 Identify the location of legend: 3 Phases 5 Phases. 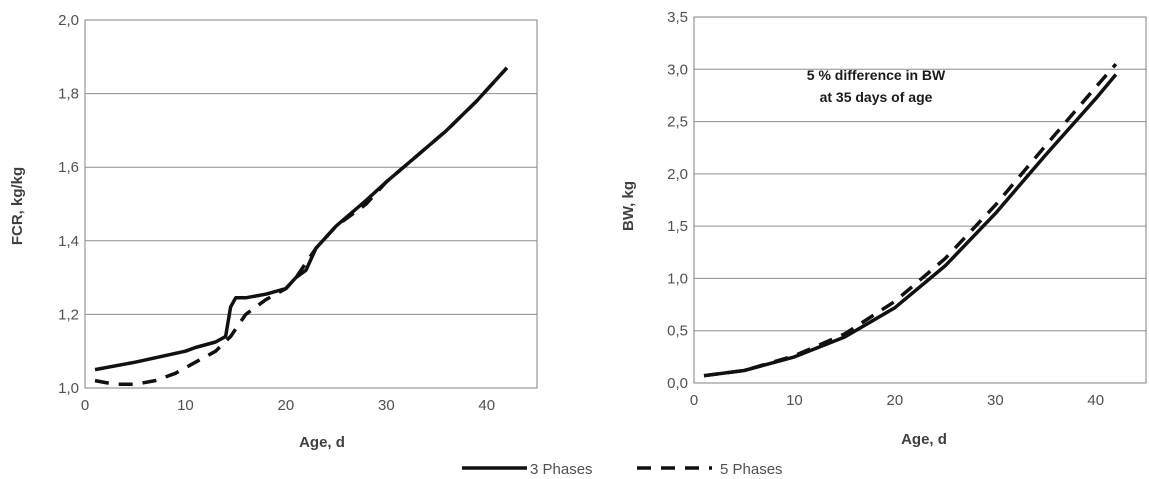
(622, 469).